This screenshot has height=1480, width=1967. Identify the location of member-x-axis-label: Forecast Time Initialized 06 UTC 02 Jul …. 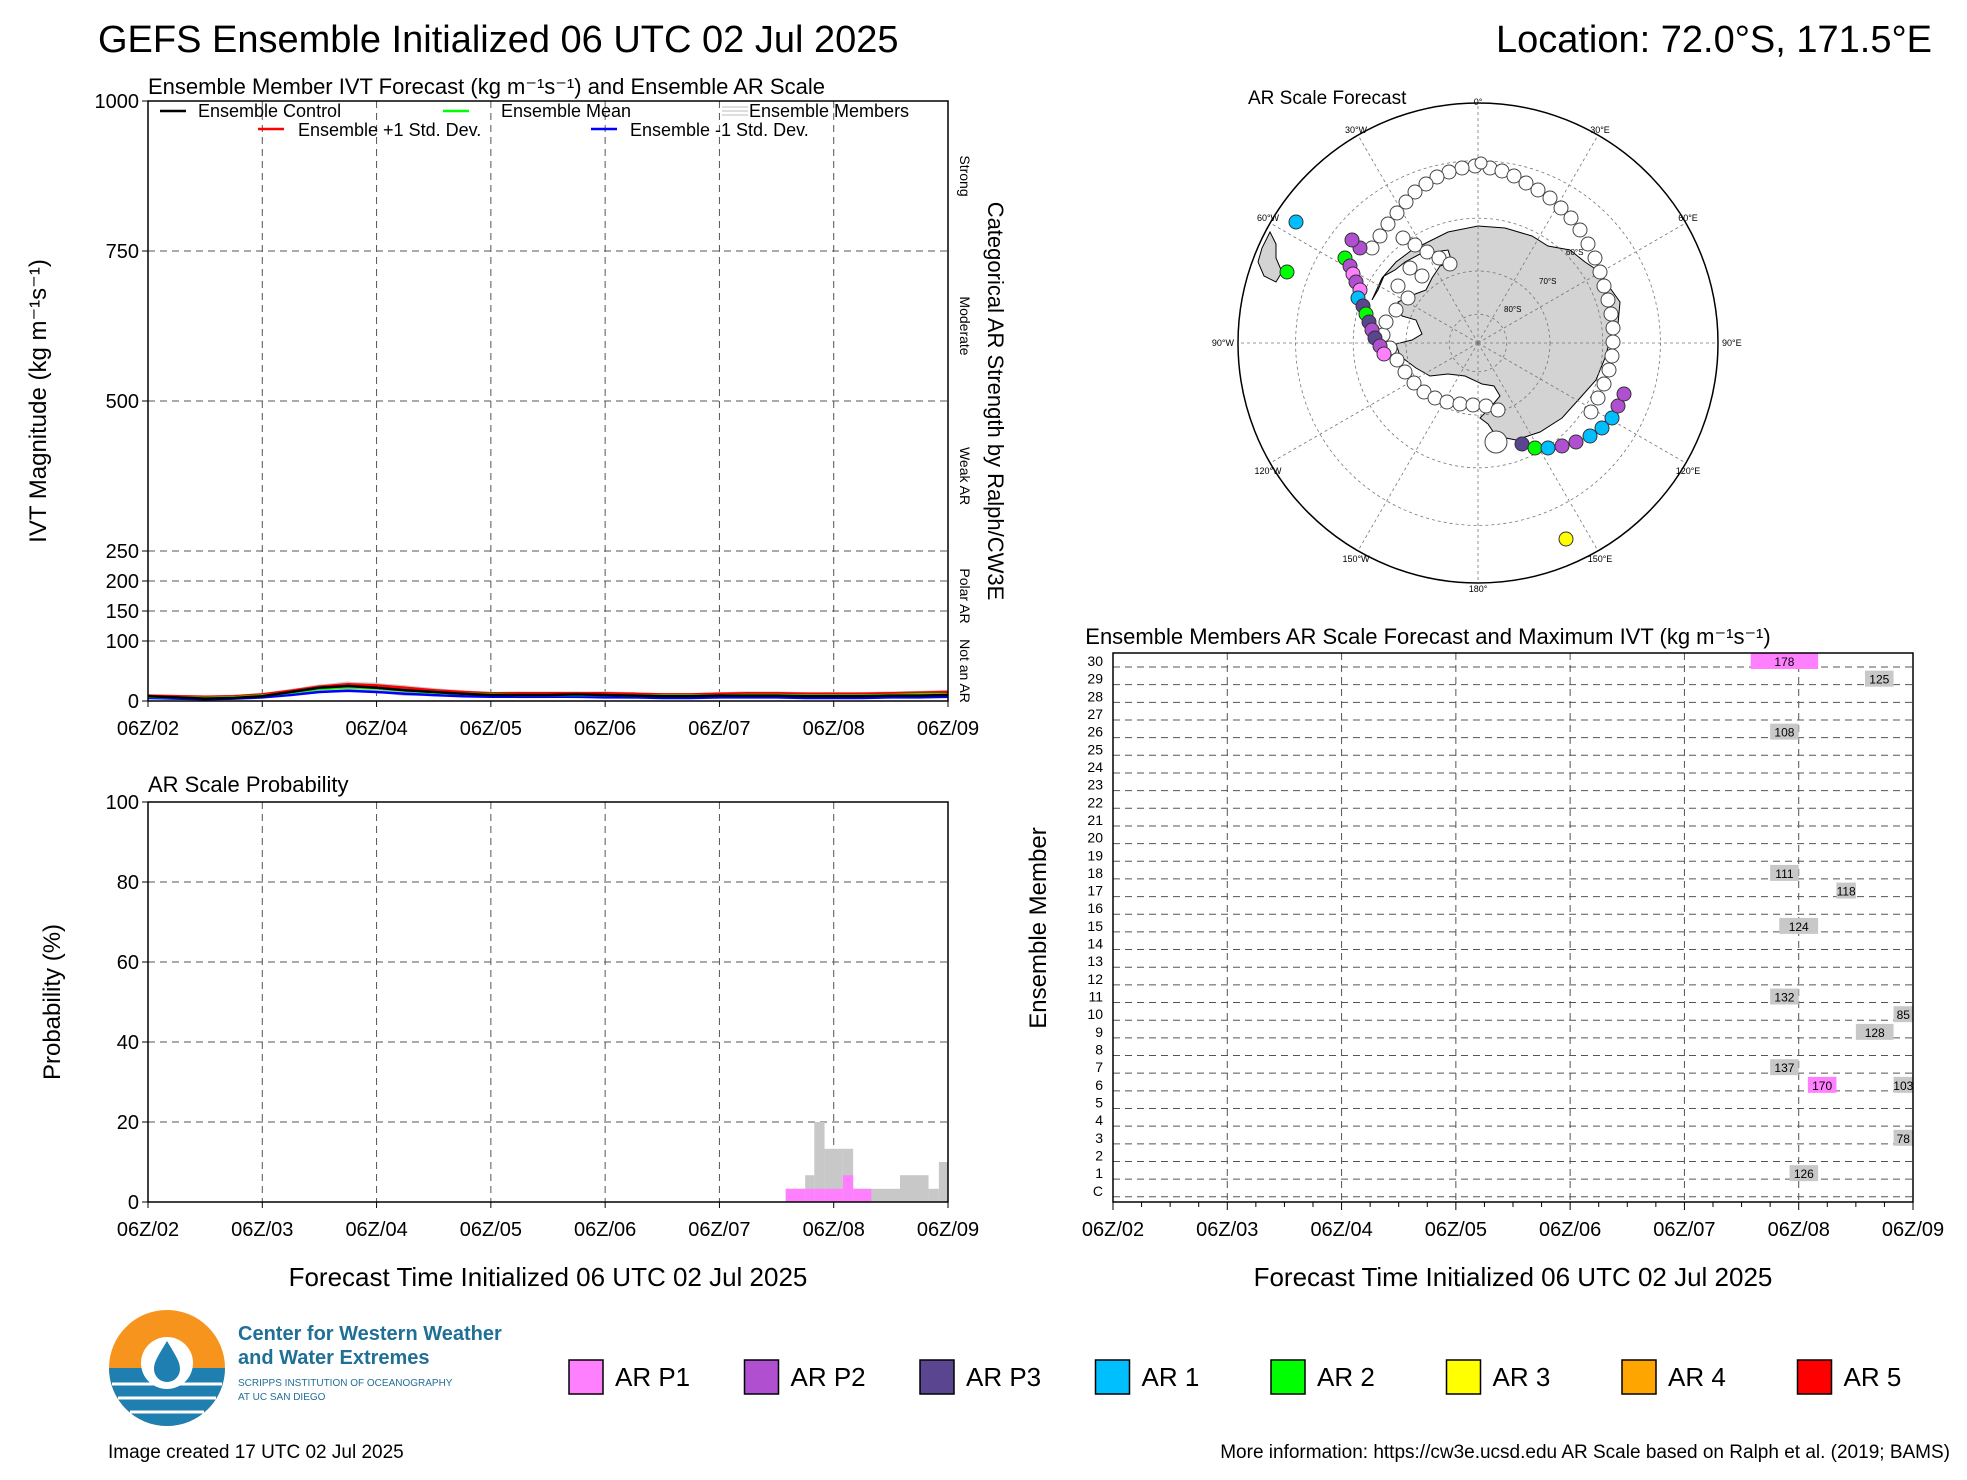
(1513, 1277).